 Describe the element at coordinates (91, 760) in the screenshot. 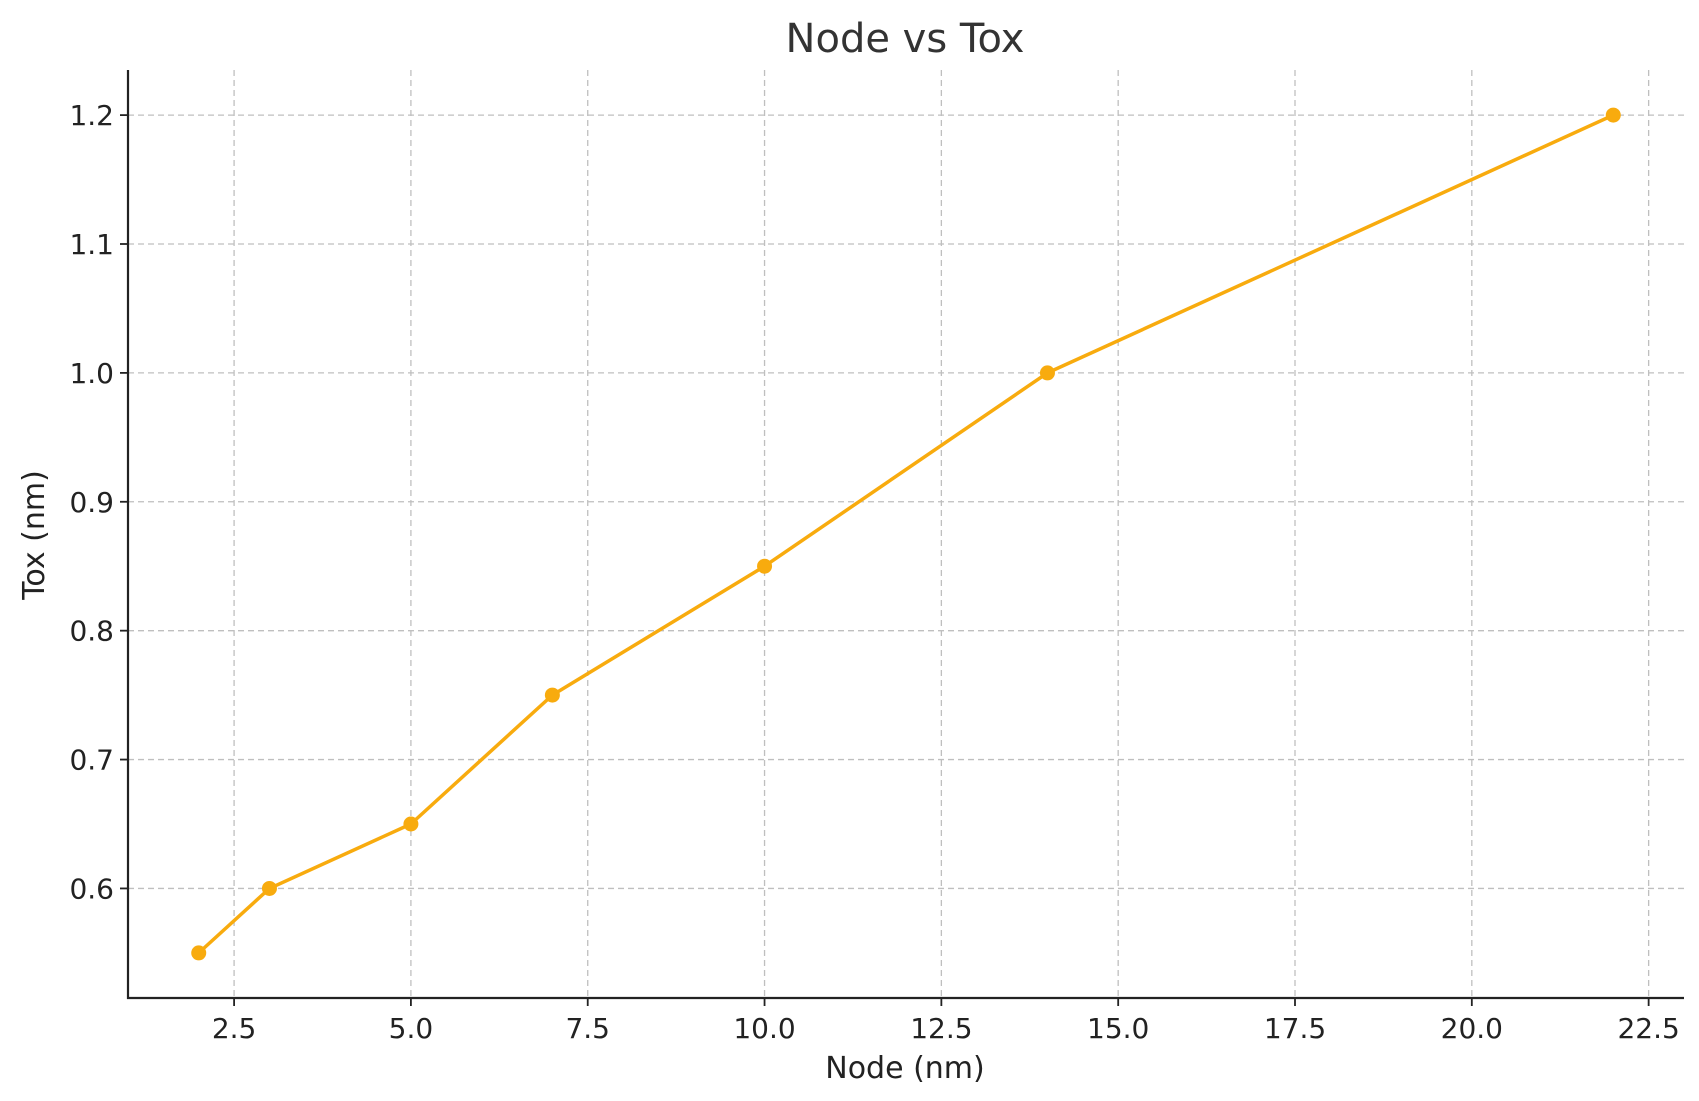

I see `y-tick-label: 0.7` at that location.